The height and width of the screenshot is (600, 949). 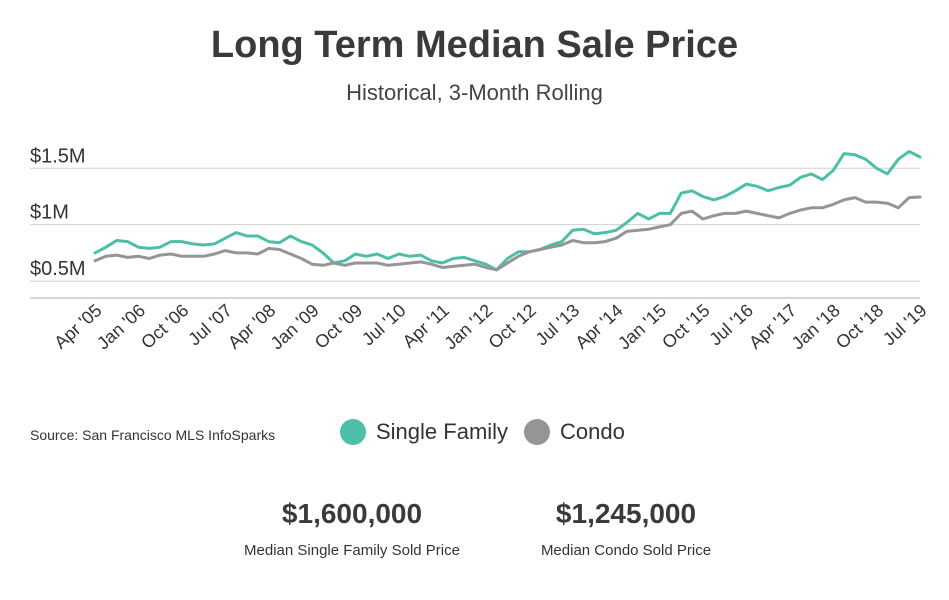 What do you see at coordinates (474, 92) in the screenshot?
I see `chart-subtitle: Historical, 3-Month Rolling` at bounding box center [474, 92].